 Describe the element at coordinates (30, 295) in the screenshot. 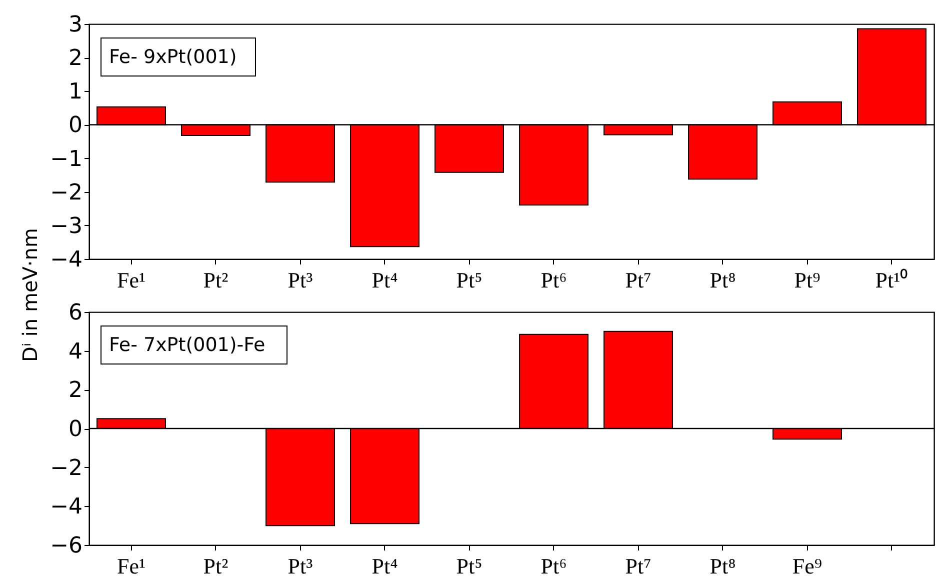

I see `y-axis-title: Dⁱ in meV·nm` at that location.